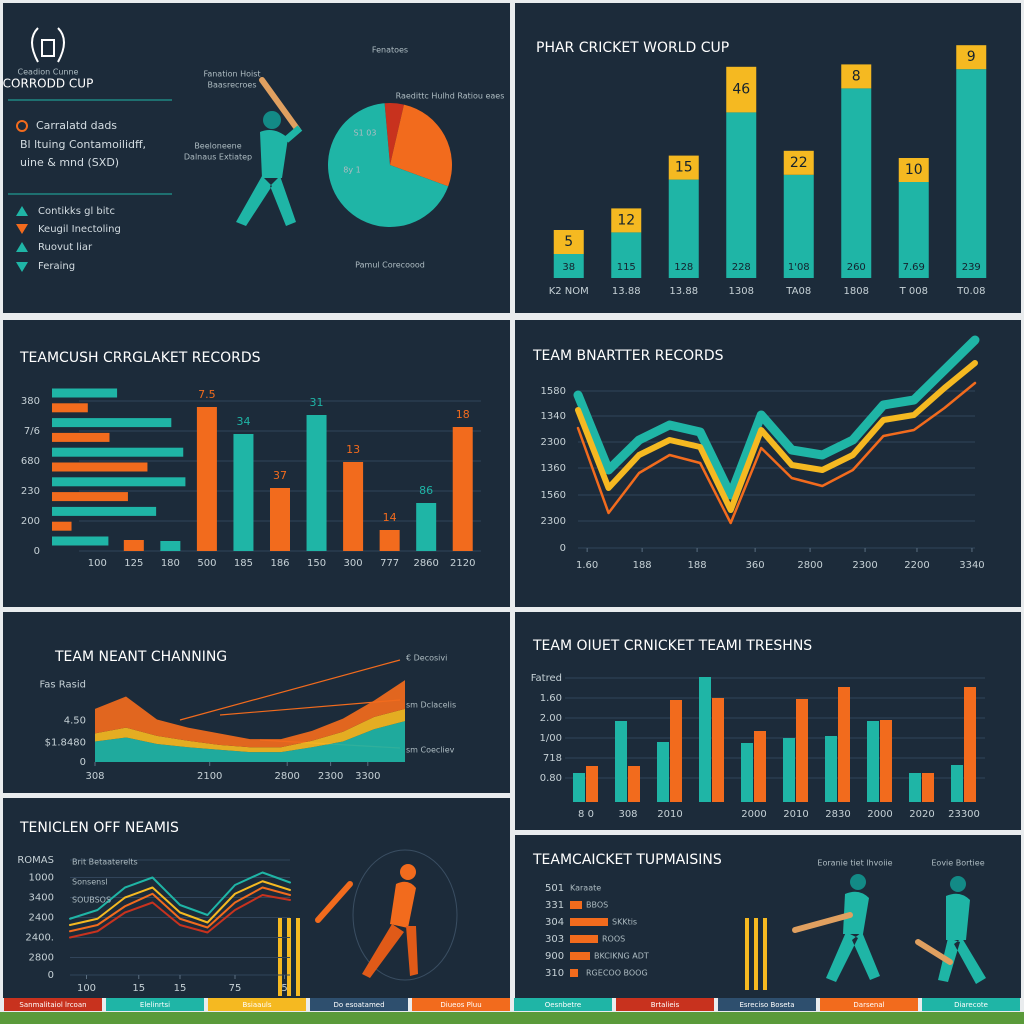 The image size is (1024, 1024). I want to click on figure-label: Fanation Hoist, so click(231, 74).